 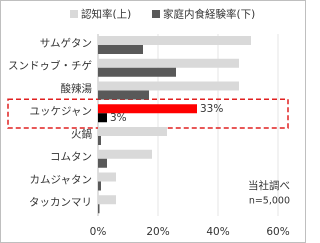 What do you see at coordinates (98, 232) in the screenshot?
I see `x-tick-label: 0%` at bounding box center [98, 232].